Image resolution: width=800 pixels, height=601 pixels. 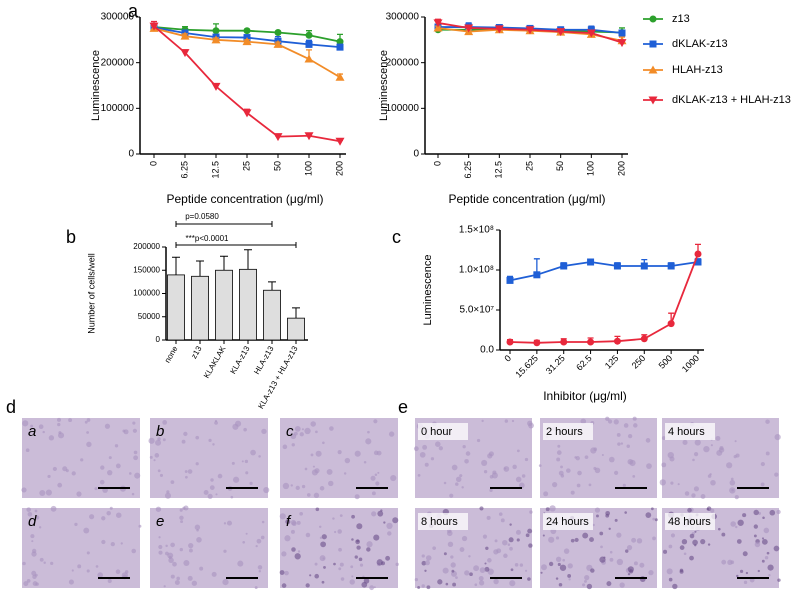 What do you see at coordinates (443, 431) in the screenshot?
I see `label-box` at bounding box center [443, 431].